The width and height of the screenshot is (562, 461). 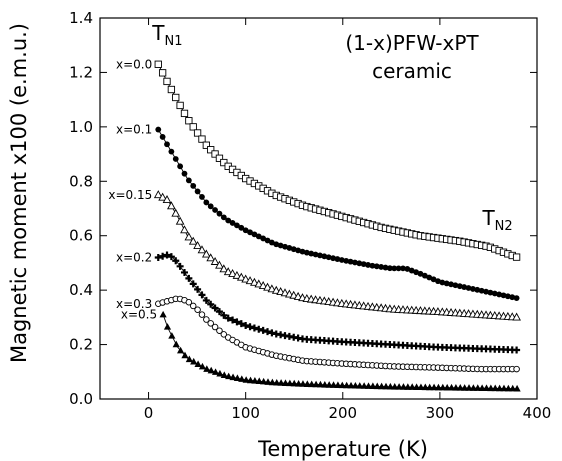 I want to click on y-tick-label: 0.8, so click(x=81, y=181).